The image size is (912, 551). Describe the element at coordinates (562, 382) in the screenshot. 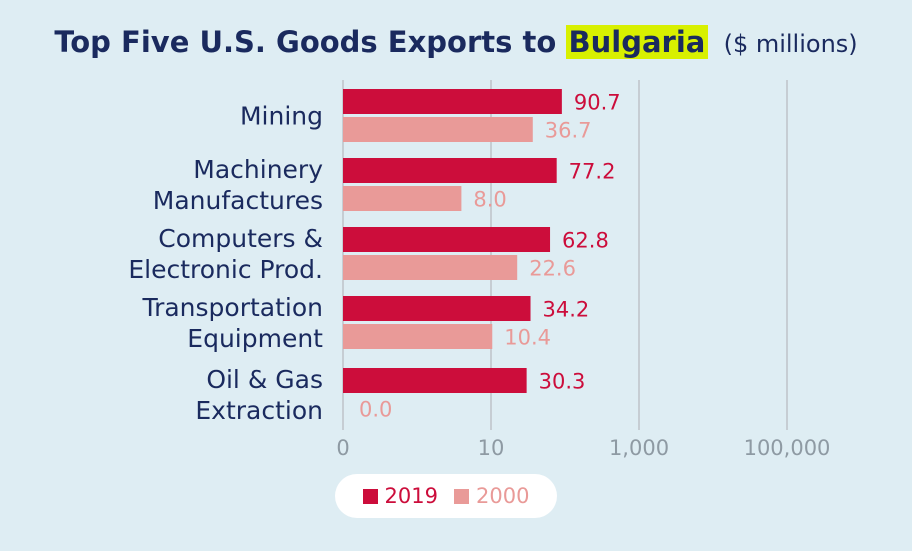

I see `data-label-2019: 30.3` at that location.